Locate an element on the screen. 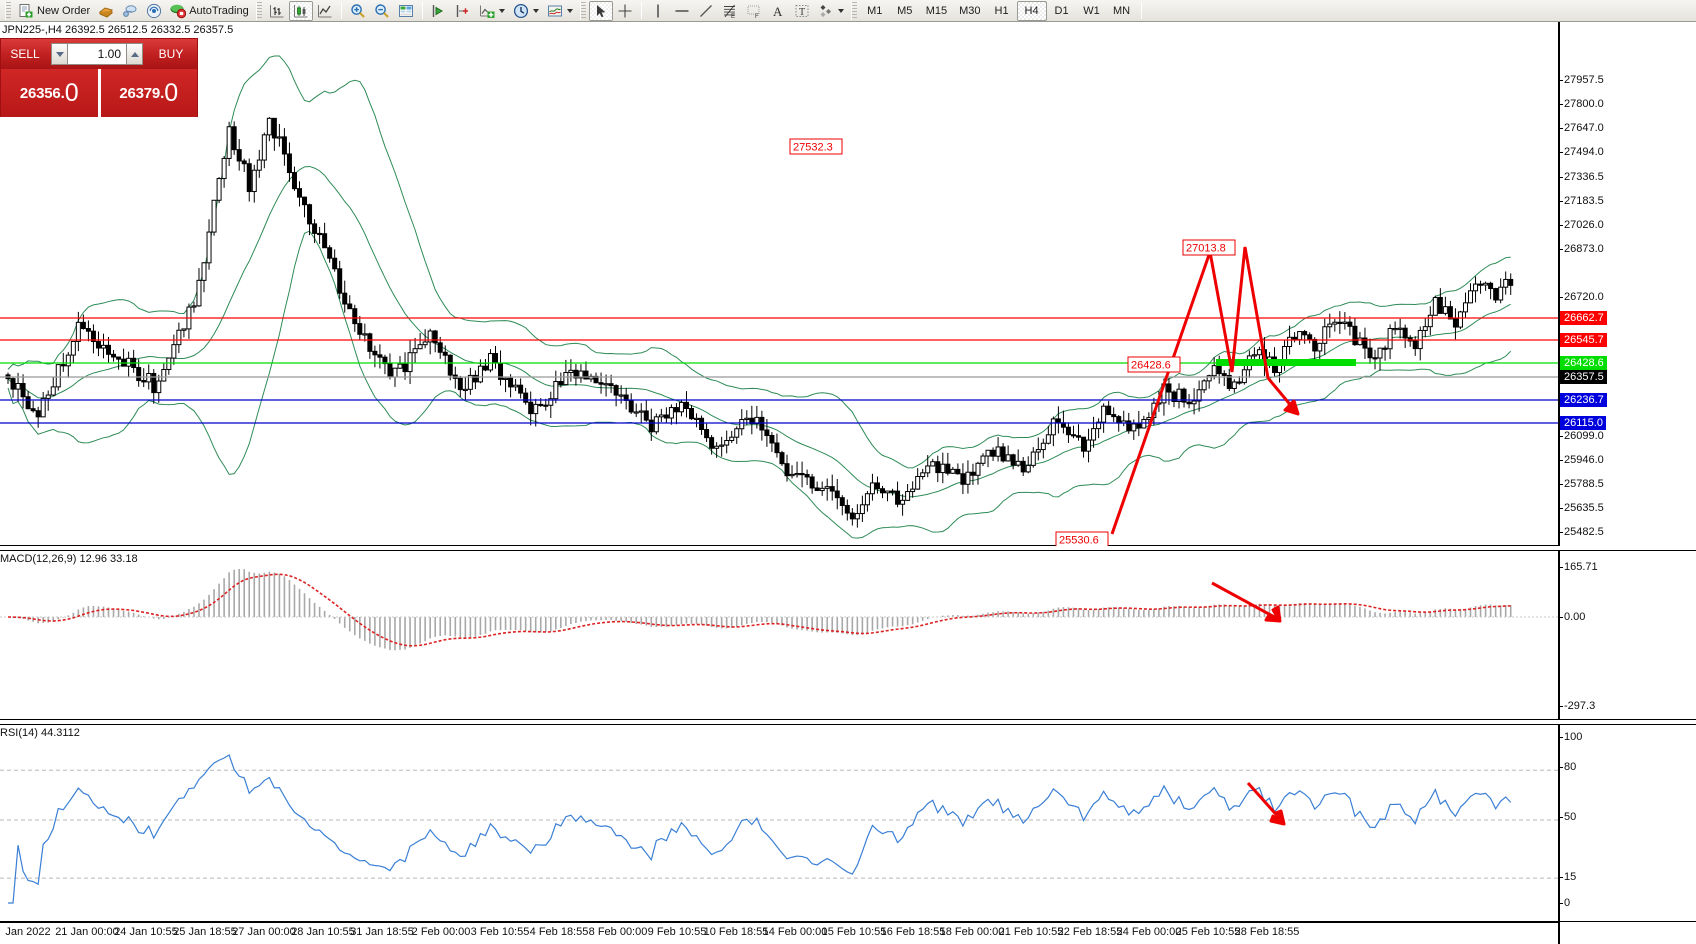  vertical-line-icon is located at coordinates (658, 10).